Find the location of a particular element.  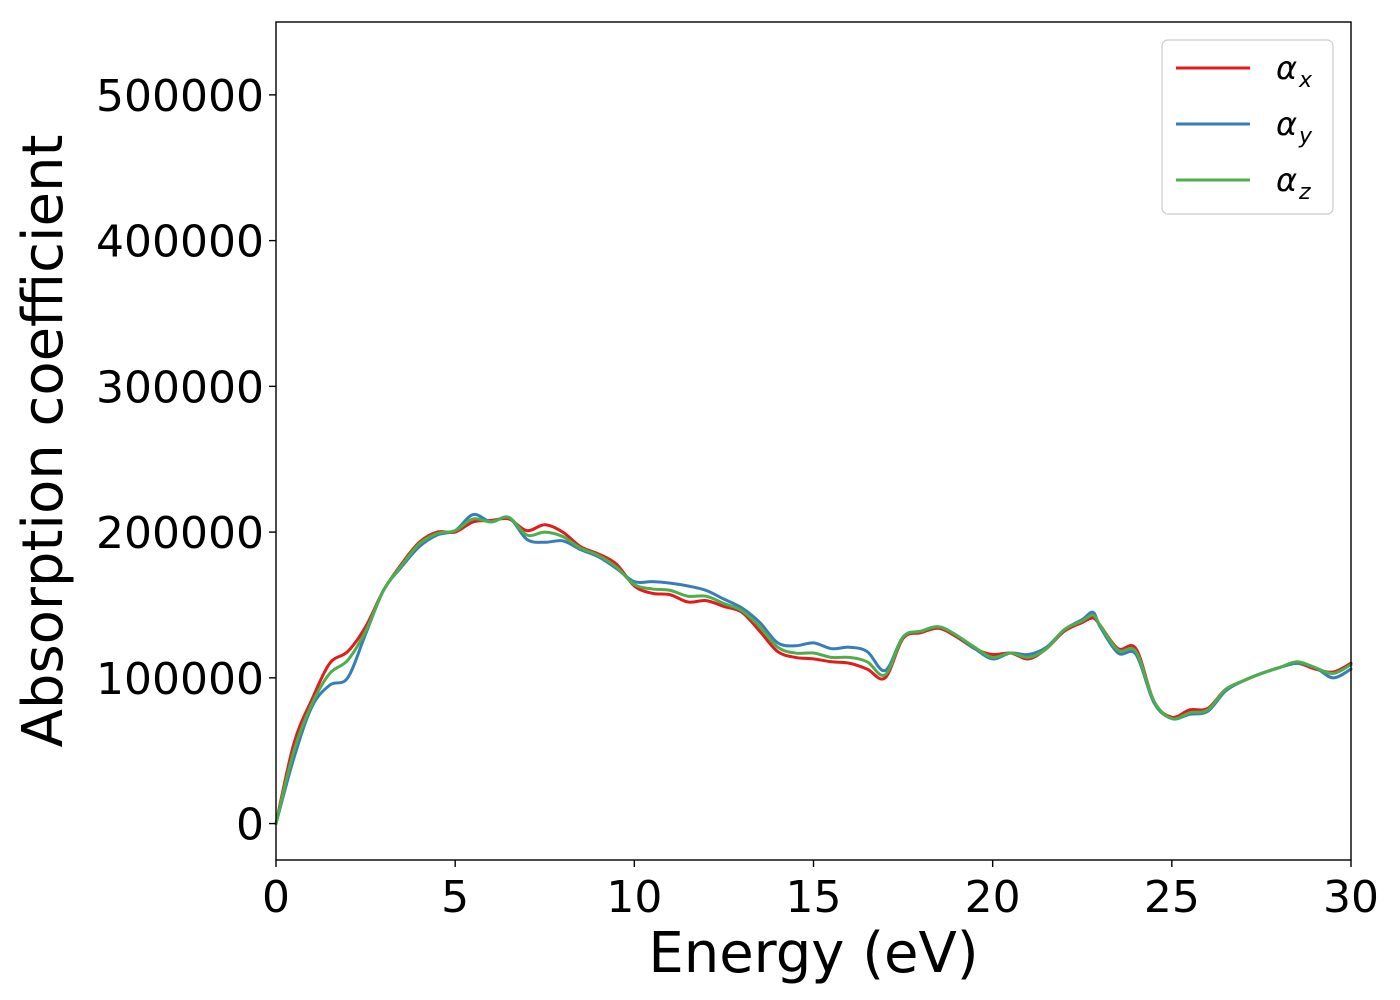

x-tick-label: 25 is located at coordinates (1172, 897).